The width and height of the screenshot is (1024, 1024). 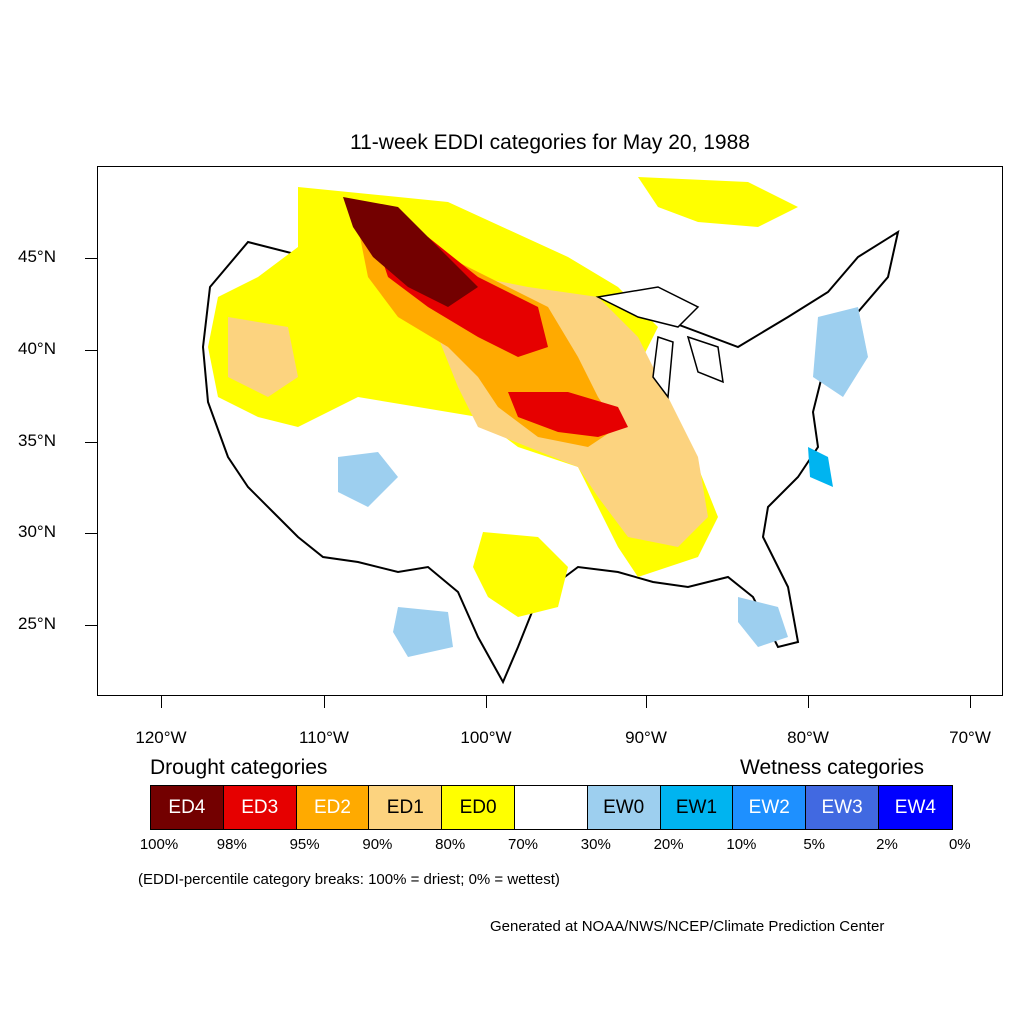 I want to click on lon-label-120: 120°W, so click(x=161, y=737).